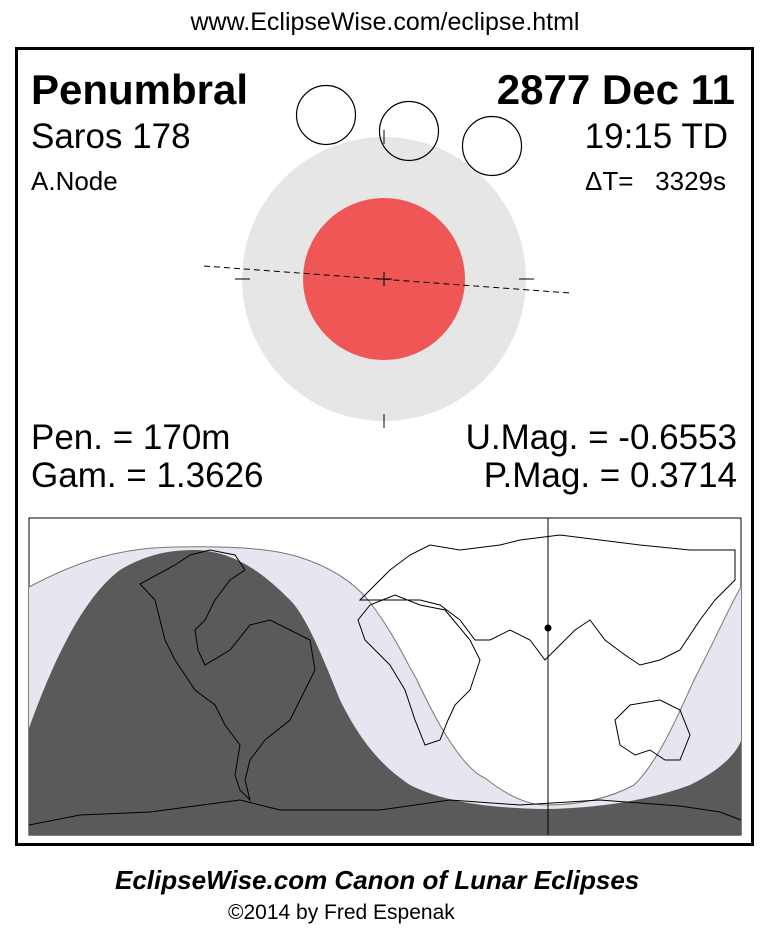 The height and width of the screenshot is (940, 770). What do you see at coordinates (615, 89) in the screenshot?
I see `eclipse-date: 2877 Dec 11` at bounding box center [615, 89].